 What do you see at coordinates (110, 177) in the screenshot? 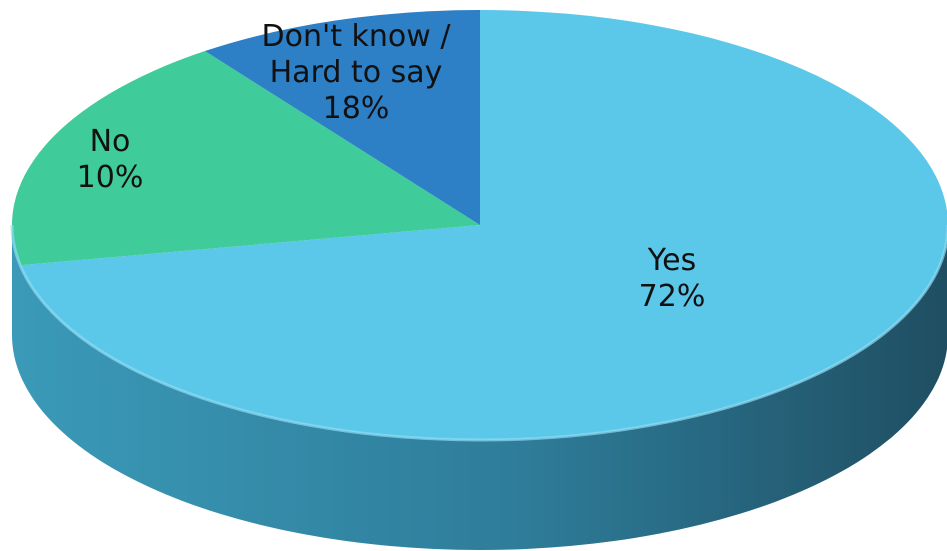
I see `slice-value-label: 10%` at bounding box center [110, 177].